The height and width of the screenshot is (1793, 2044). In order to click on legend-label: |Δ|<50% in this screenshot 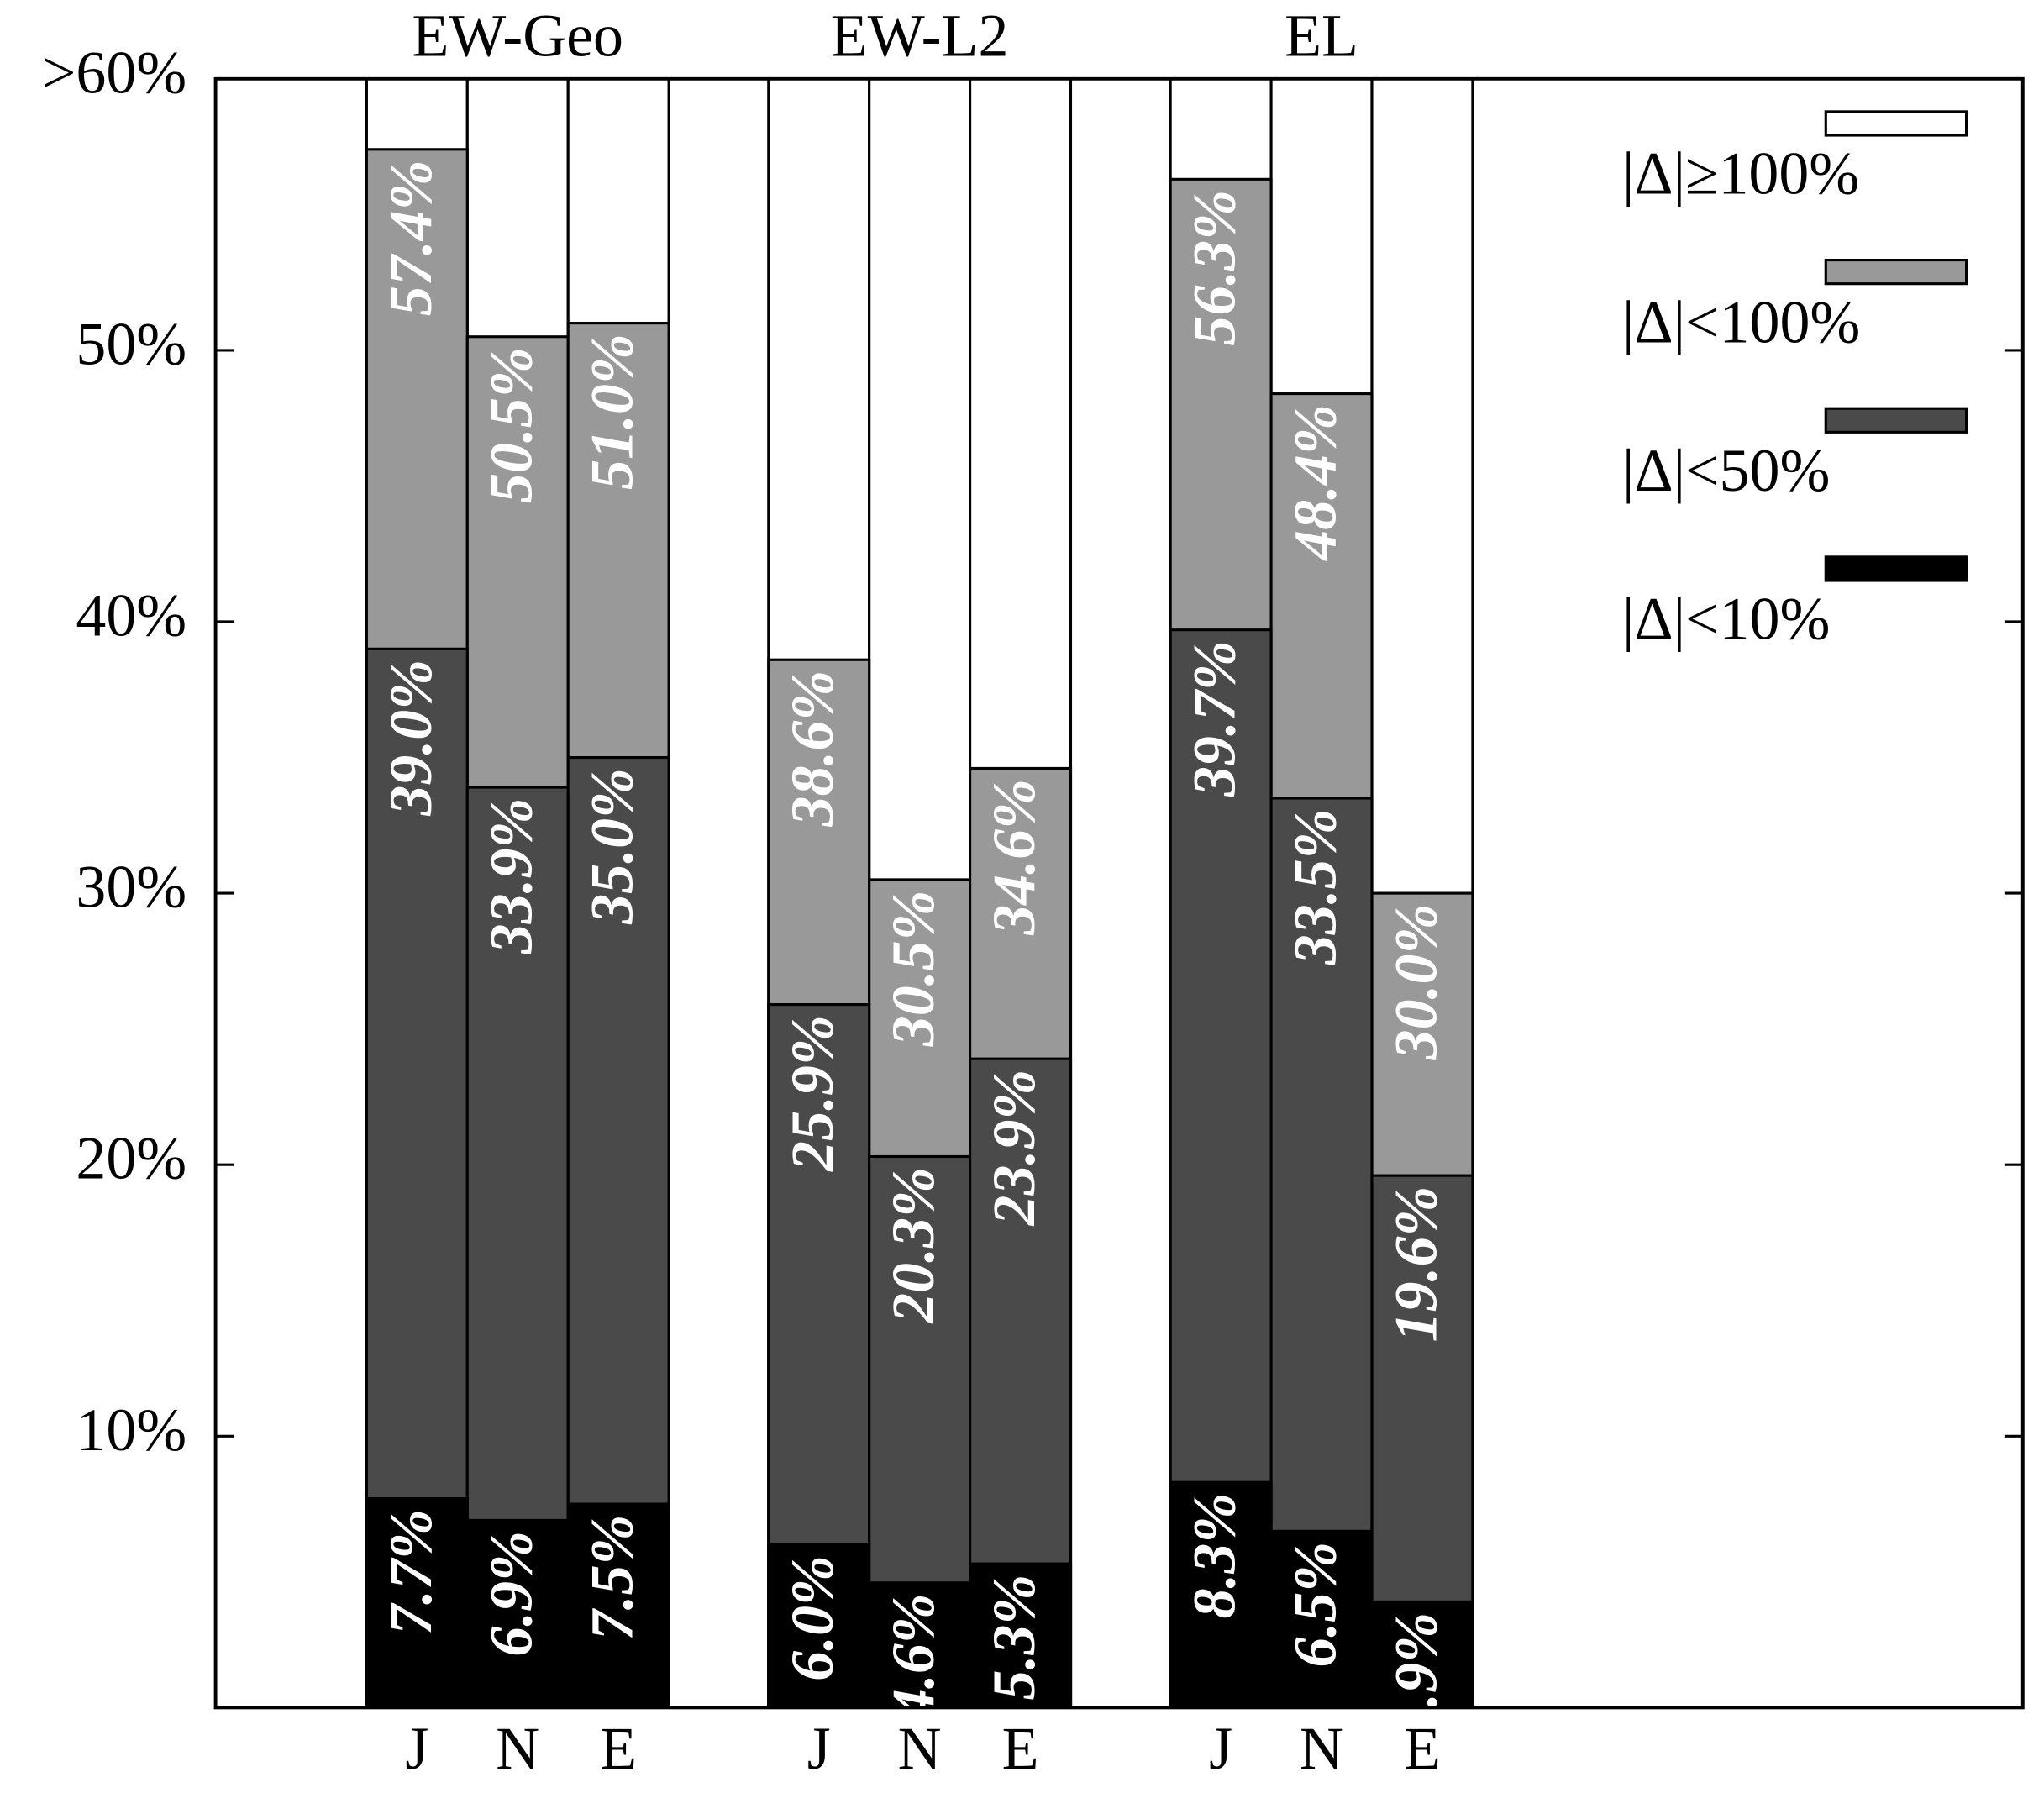, I will do `click(1726, 471)`.